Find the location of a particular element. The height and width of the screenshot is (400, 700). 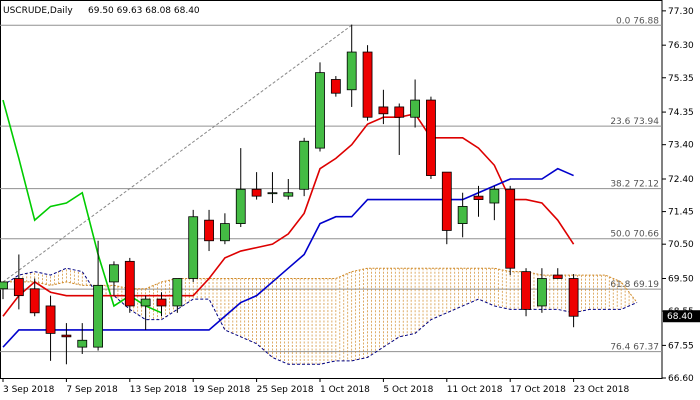

x-axis-tick-label: 3 Sep 2018 is located at coordinates (29, 390).